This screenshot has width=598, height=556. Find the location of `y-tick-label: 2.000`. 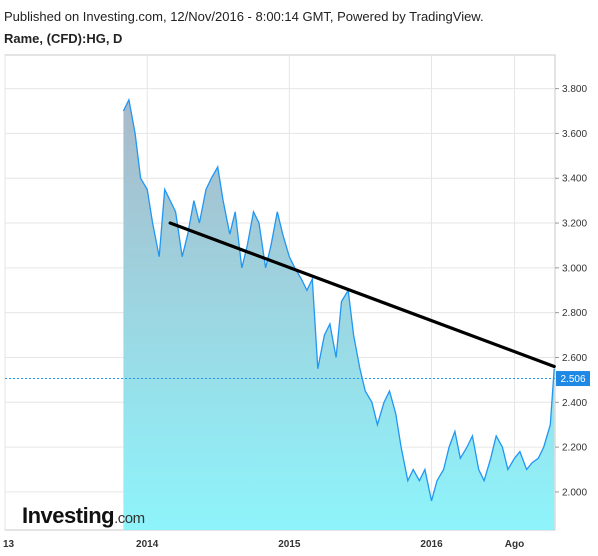

y-tick-label: 2.000 is located at coordinates (574, 492).